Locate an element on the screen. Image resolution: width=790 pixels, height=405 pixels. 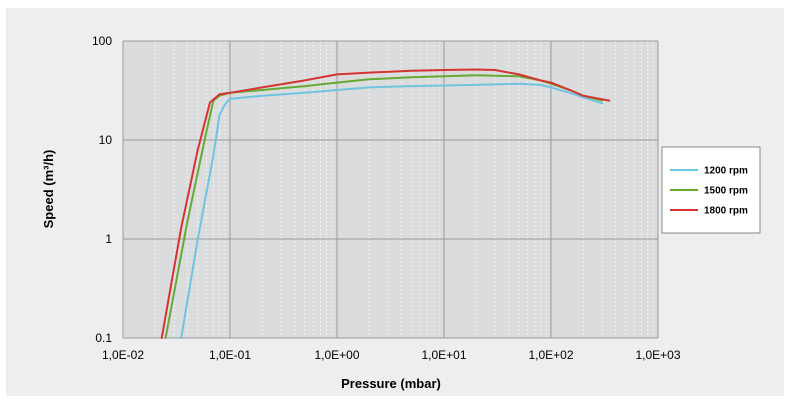
x-tick-label: 1,0E+02 is located at coordinates (550, 355).